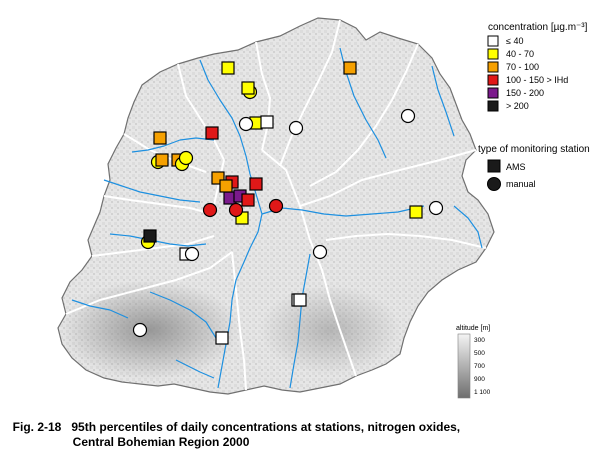 Image resolution: width=610 pixels, height=449 pixels. I want to click on concentration-class-label: 150 - 200, so click(525, 93).